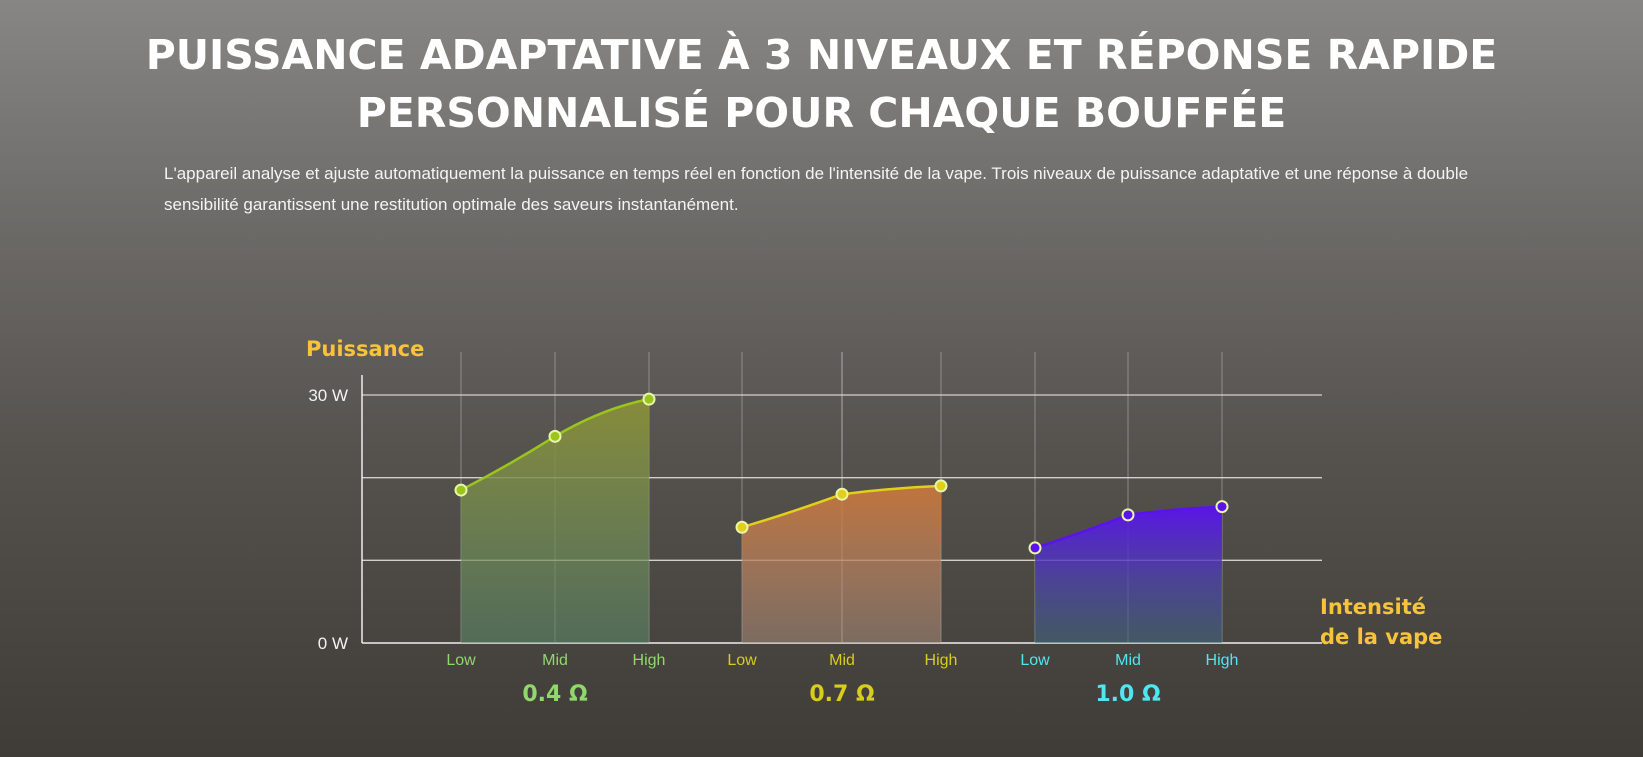 The height and width of the screenshot is (757, 1643). Describe the element at coordinates (842, 694) in the screenshot. I see `series-label: 0.7 Ω` at that location.